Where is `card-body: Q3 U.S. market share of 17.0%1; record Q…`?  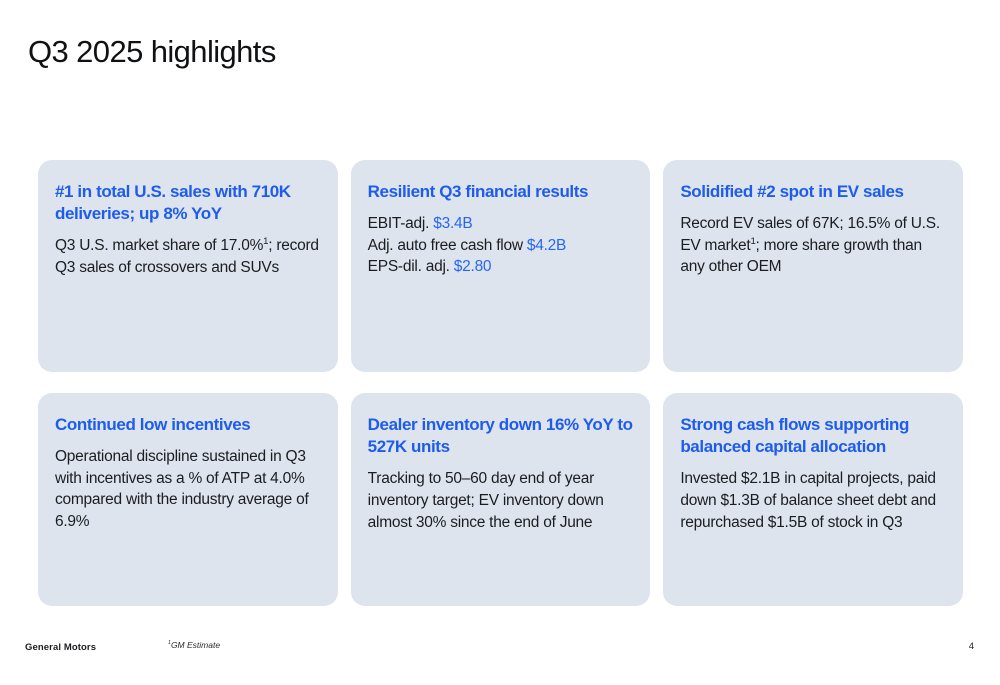
card-body: Q3 U.S. market share of 17.0%1; record Q… is located at coordinates (189, 256).